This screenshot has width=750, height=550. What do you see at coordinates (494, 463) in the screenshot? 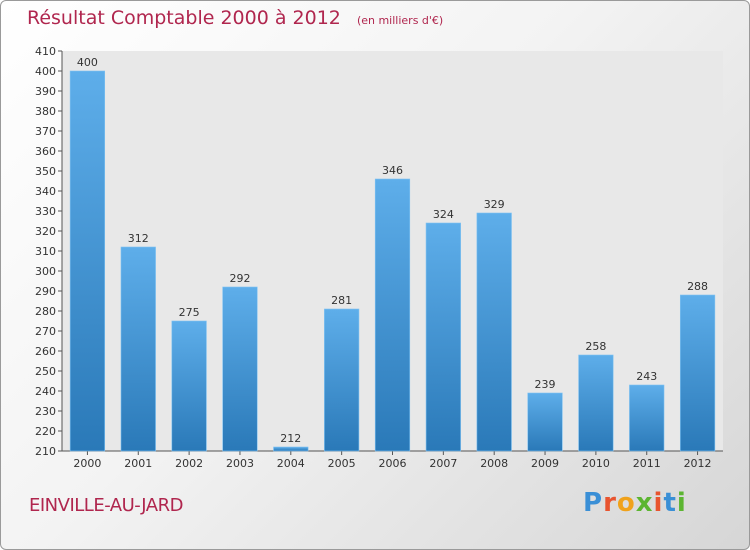
I see `x-tick-label-2008: 2008` at bounding box center [494, 463].